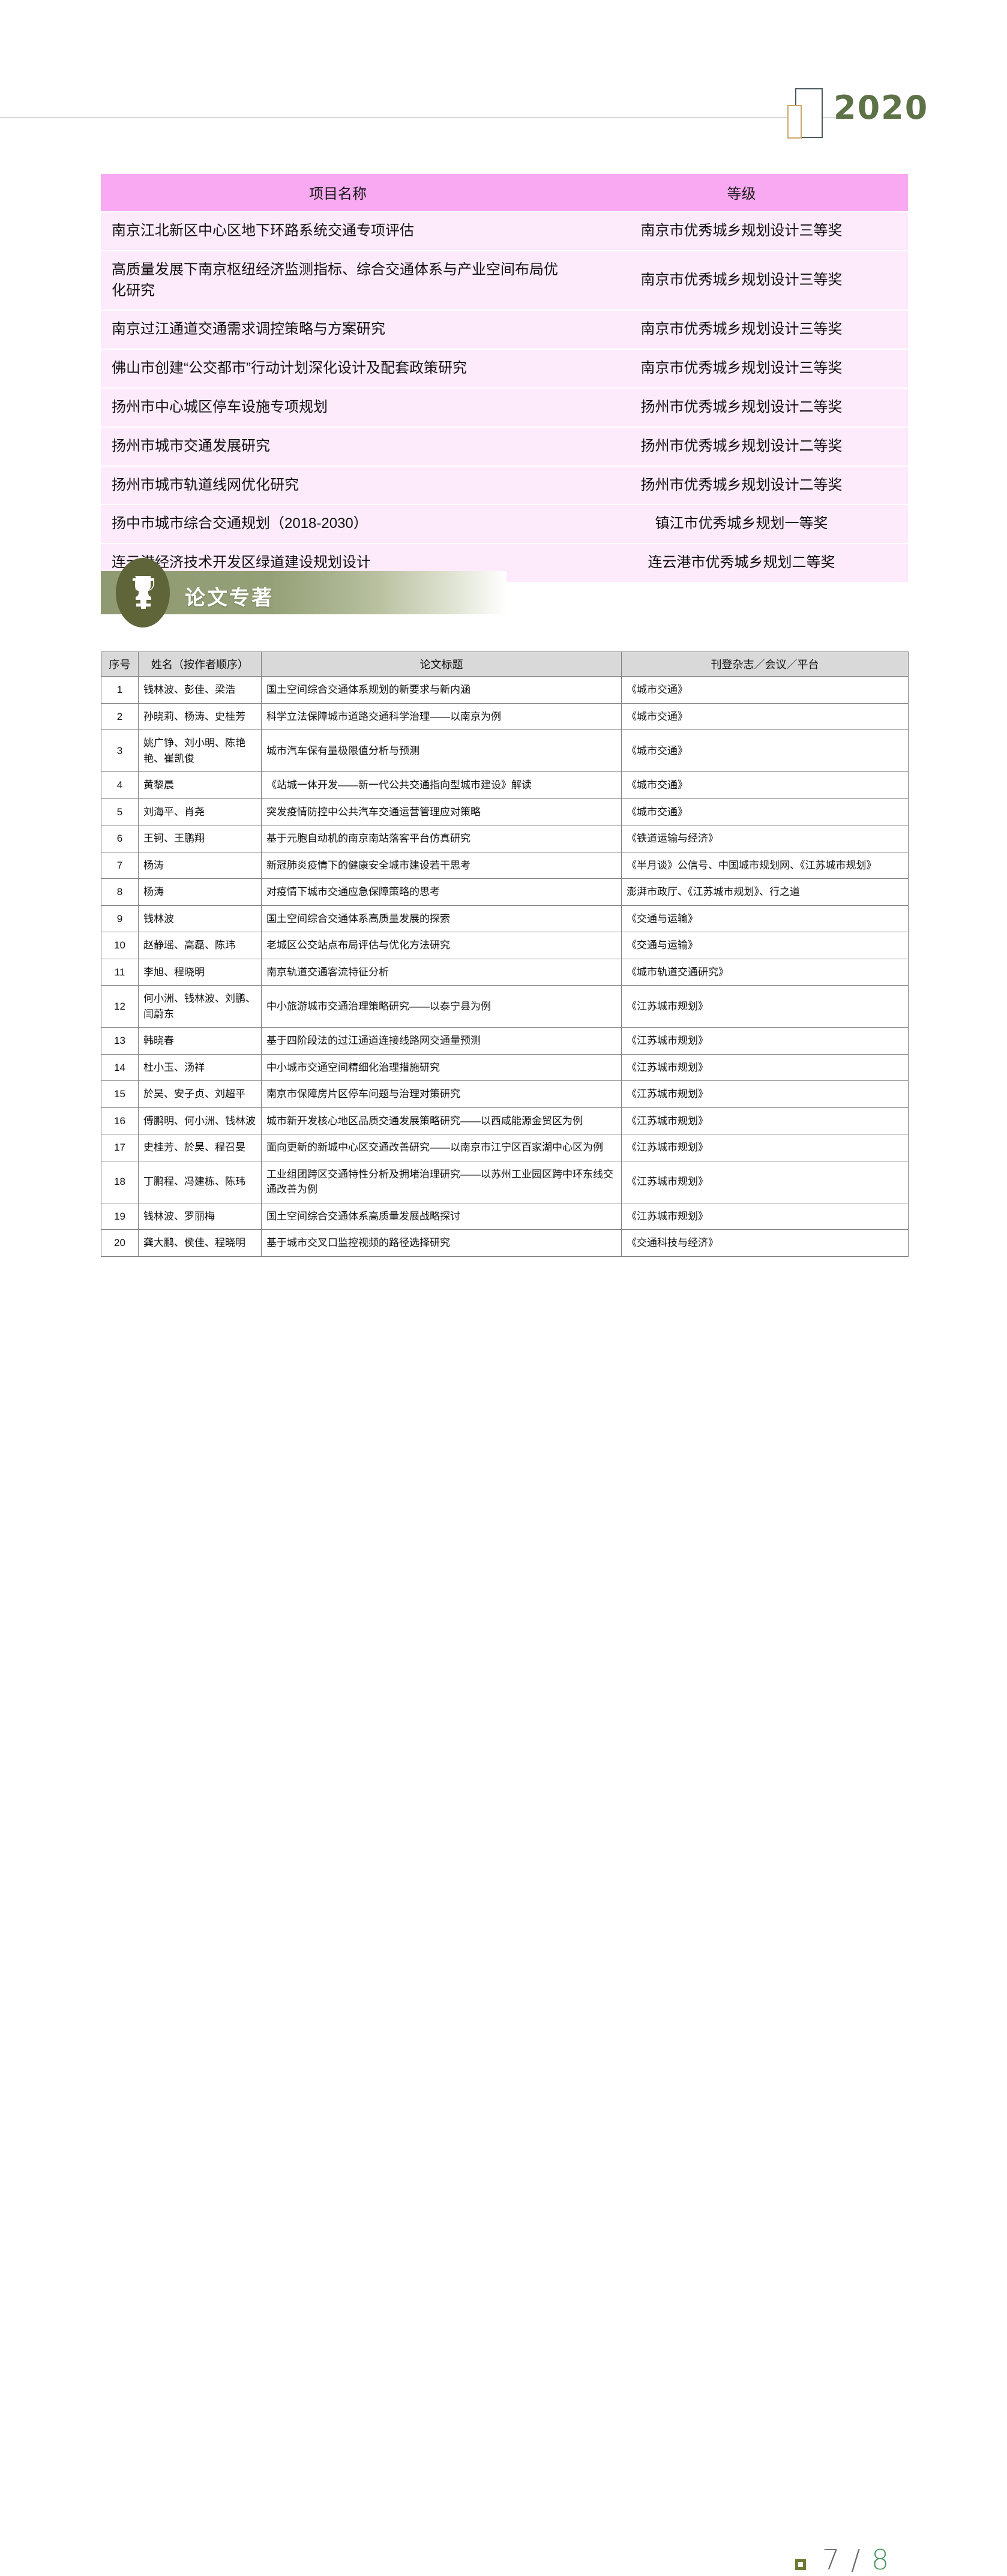  Describe the element at coordinates (505, 1067) in the screenshot. I see `table-row: 14 杜小玉、汤祥 中小城市交通空间精细化治理措施研究 《江苏城市规划》` at that location.